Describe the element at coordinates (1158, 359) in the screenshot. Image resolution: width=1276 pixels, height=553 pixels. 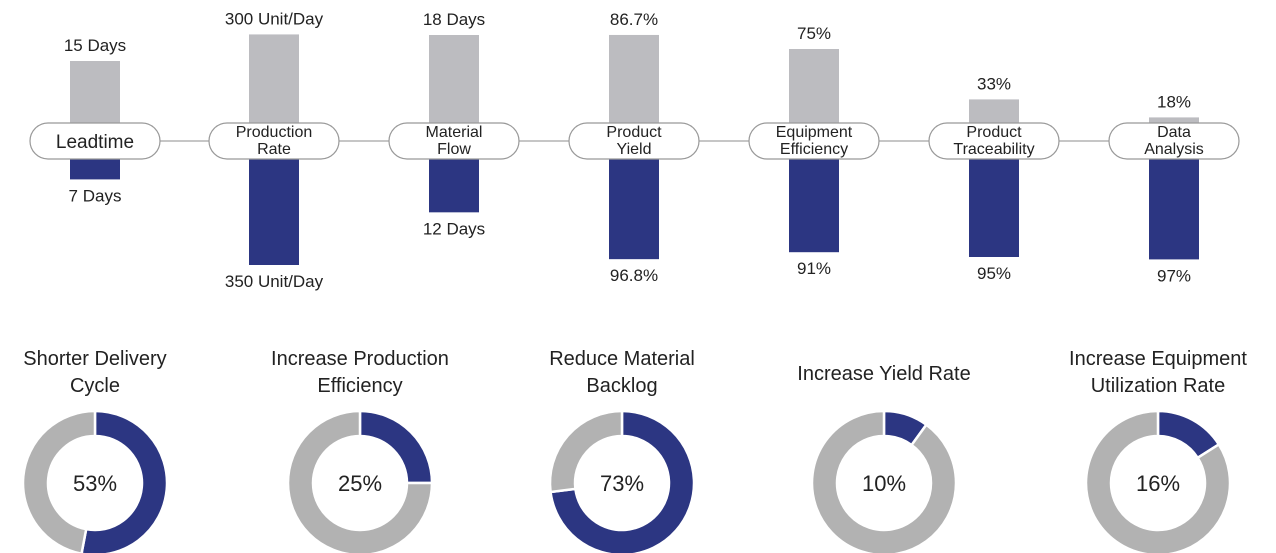
I see `donut-title: Increase Equipment` at that location.